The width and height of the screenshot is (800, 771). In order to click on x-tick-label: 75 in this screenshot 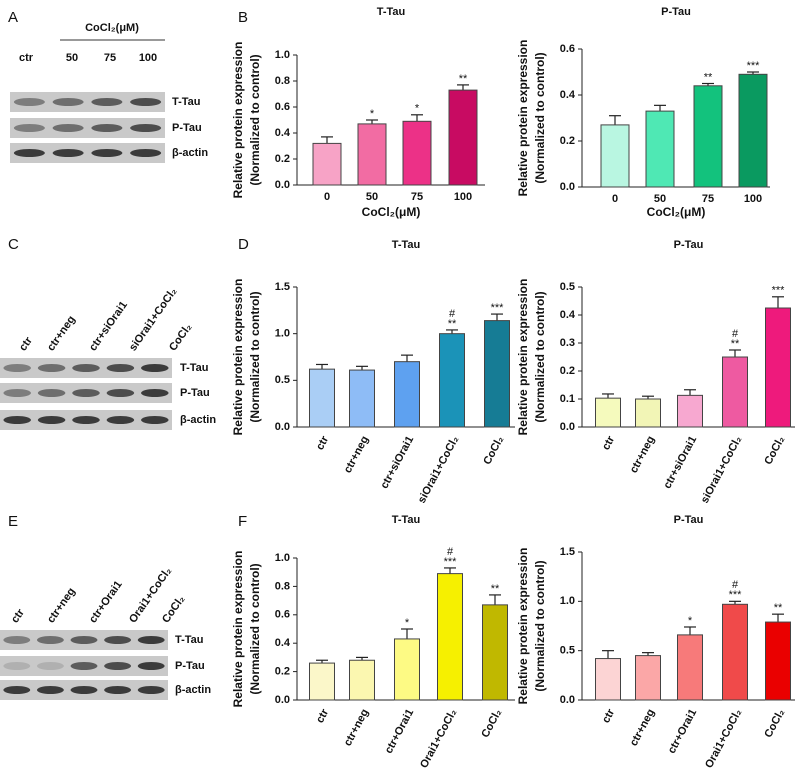, I will do `click(708, 199)`.